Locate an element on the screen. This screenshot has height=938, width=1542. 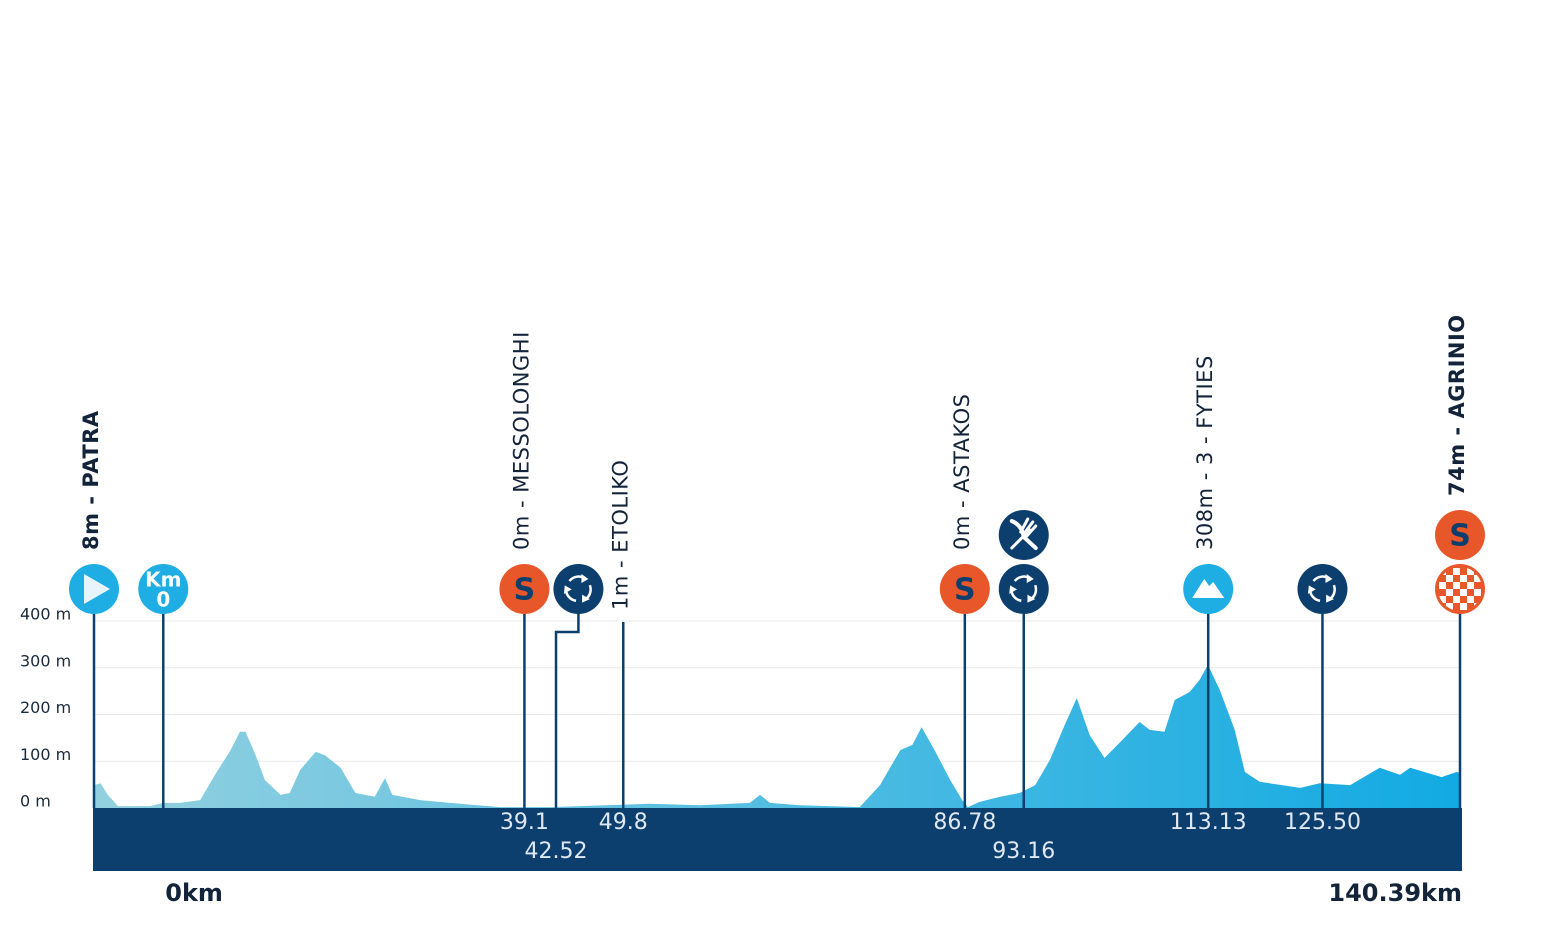
waypoint-label: 0m - MESSOLONGHI is located at coordinates (521, 440).